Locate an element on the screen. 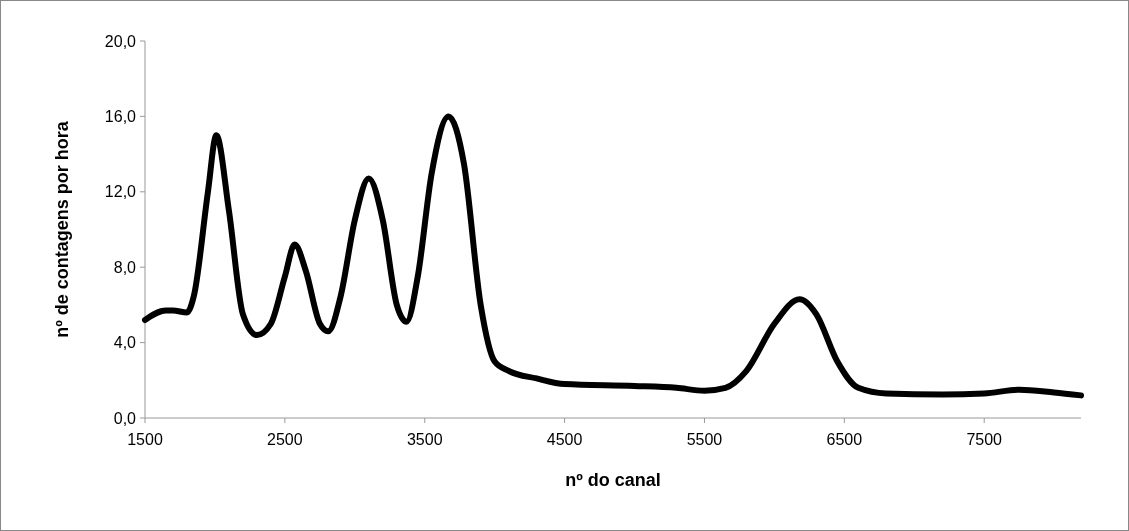  y-axis-title: nº de contagens por hora is located at coordinates (62, 229).